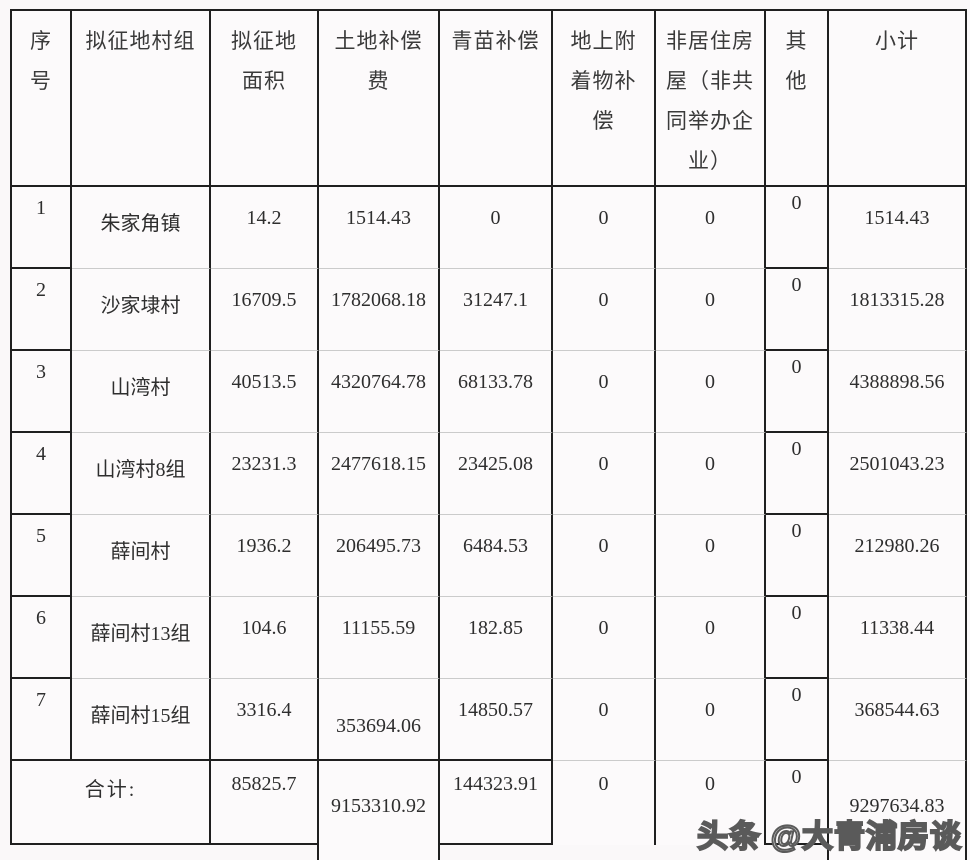 The image size is (970, 860). Describe the element at coordinates (379, 474) in the screenshot. I see `cell-land: 2477618.15` at that location.